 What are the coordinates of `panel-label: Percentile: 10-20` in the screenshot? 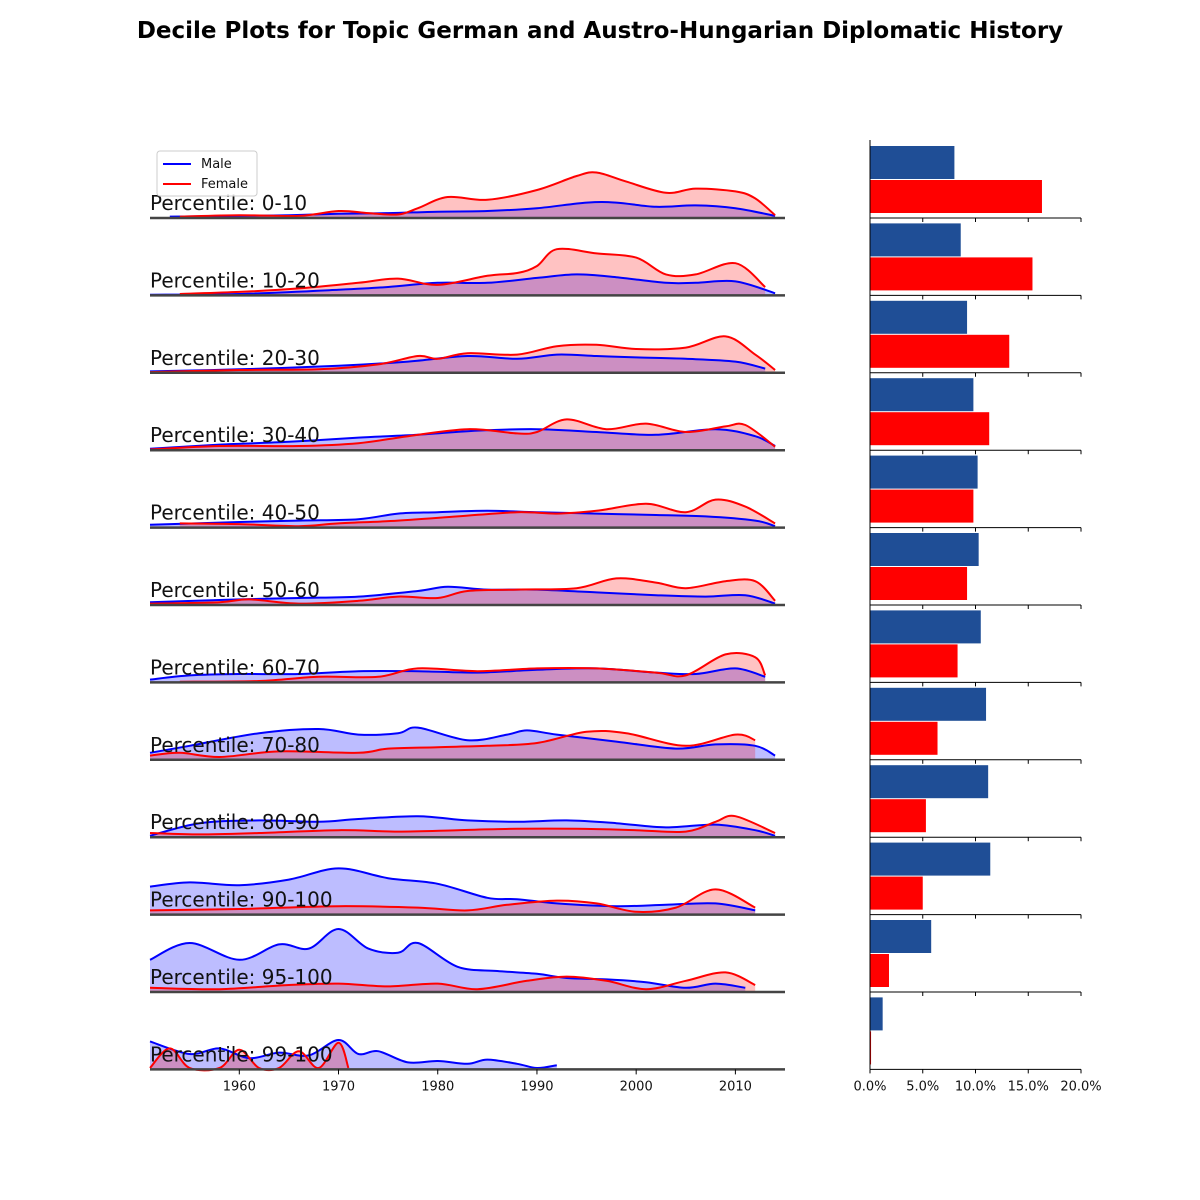 It's located at (235, 280).